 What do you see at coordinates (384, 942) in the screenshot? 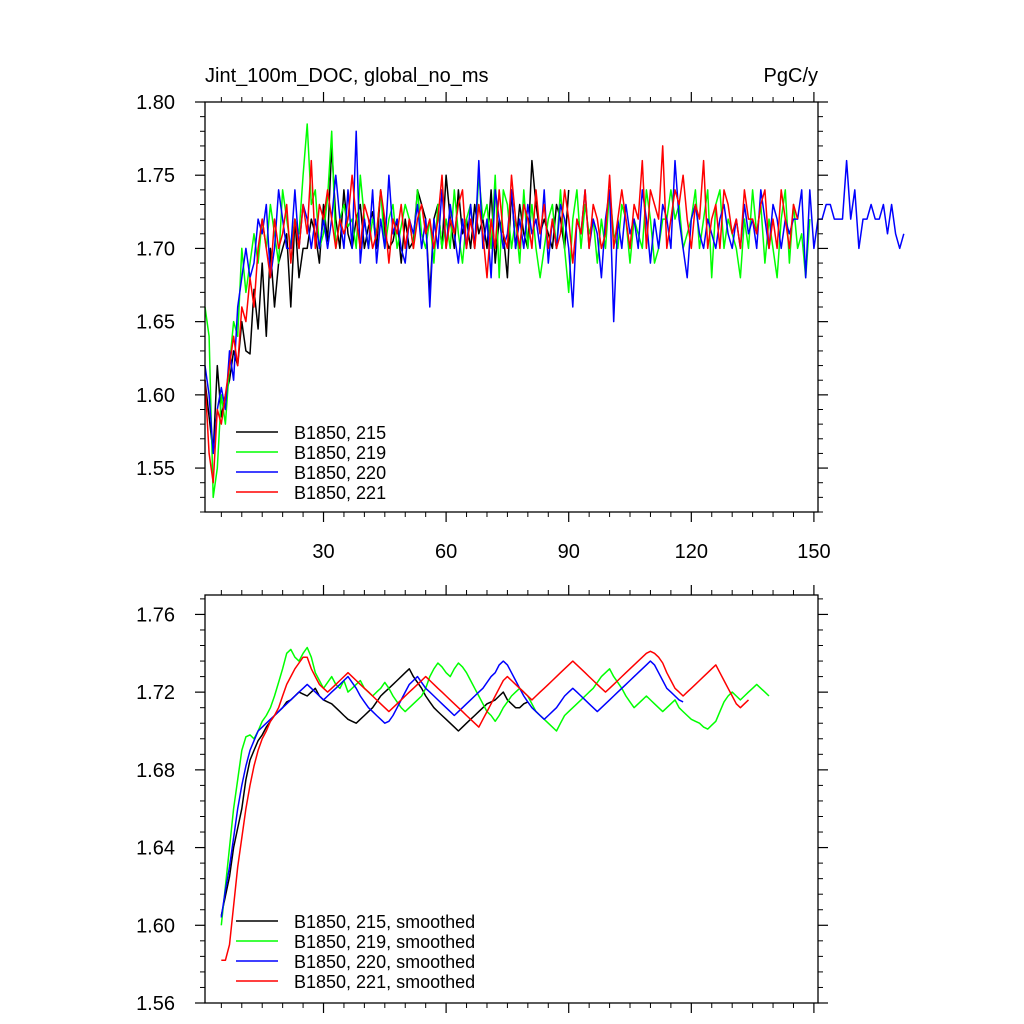
I see `legend-label: B1850, 219, smoothed` at bounding box center [384, 942].